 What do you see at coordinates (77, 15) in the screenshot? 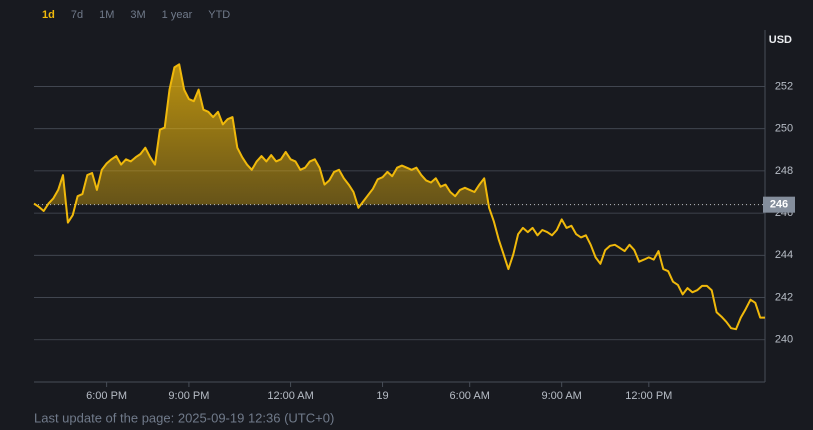
I see `range-tab: 7d` at bounding box center [77, 15].